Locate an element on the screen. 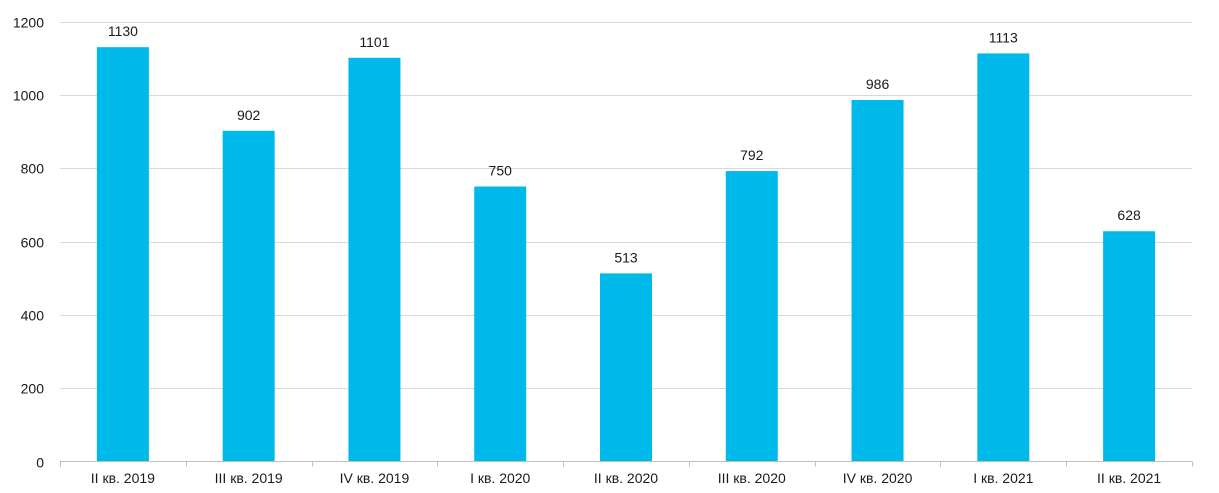 The image size is (1219, 493). x-tick-label: IV кв. 2020 is located at coordinates (878, 478).